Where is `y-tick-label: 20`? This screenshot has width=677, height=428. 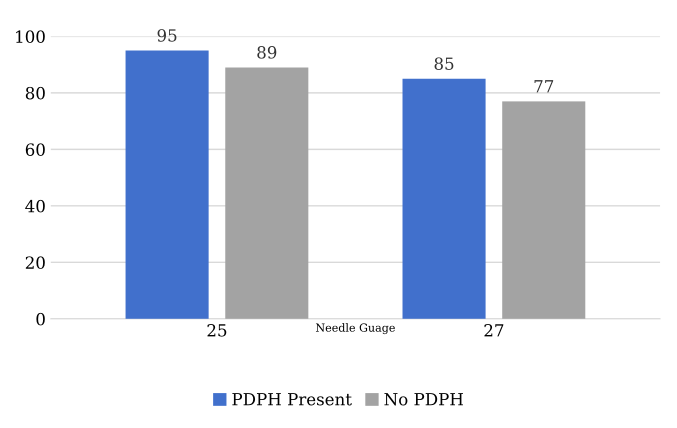
y-tick-label: 20 is located at coordinates (35, 262).